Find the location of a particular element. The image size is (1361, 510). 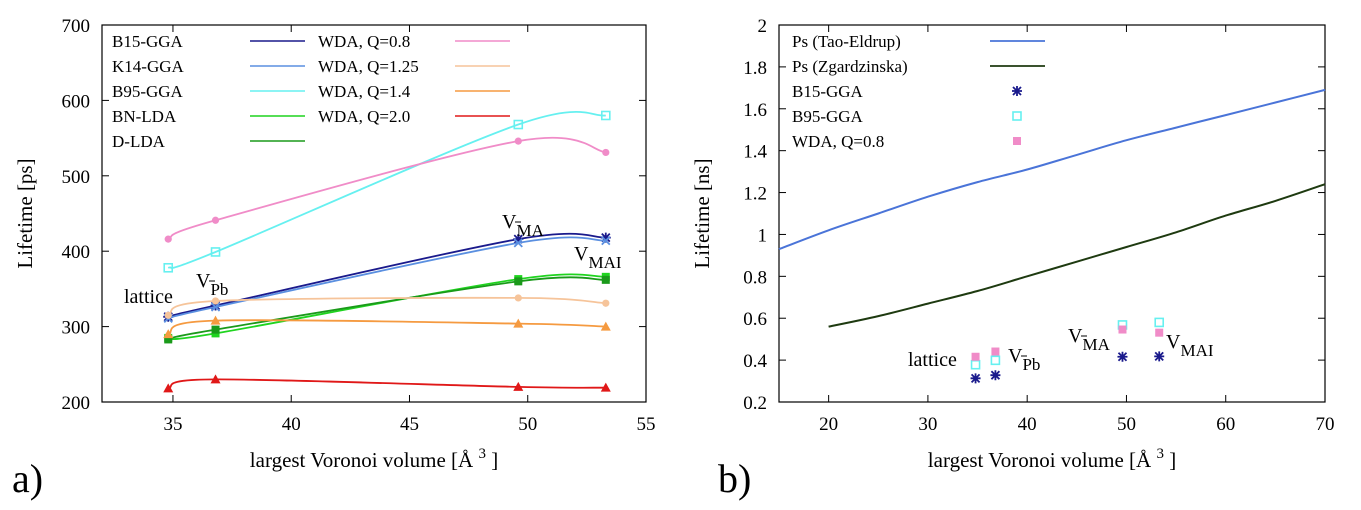

panel-b-xtick-label: 60 is located at coordinates (1225, 424).